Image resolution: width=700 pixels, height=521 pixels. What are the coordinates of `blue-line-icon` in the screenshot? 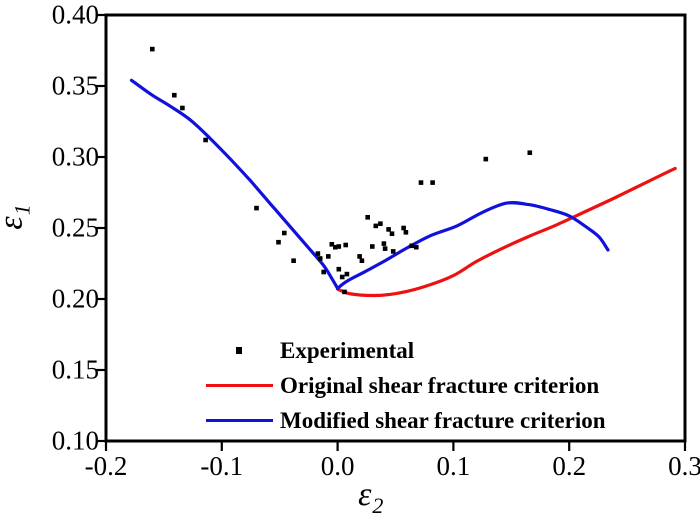 It's located at (239, 420).